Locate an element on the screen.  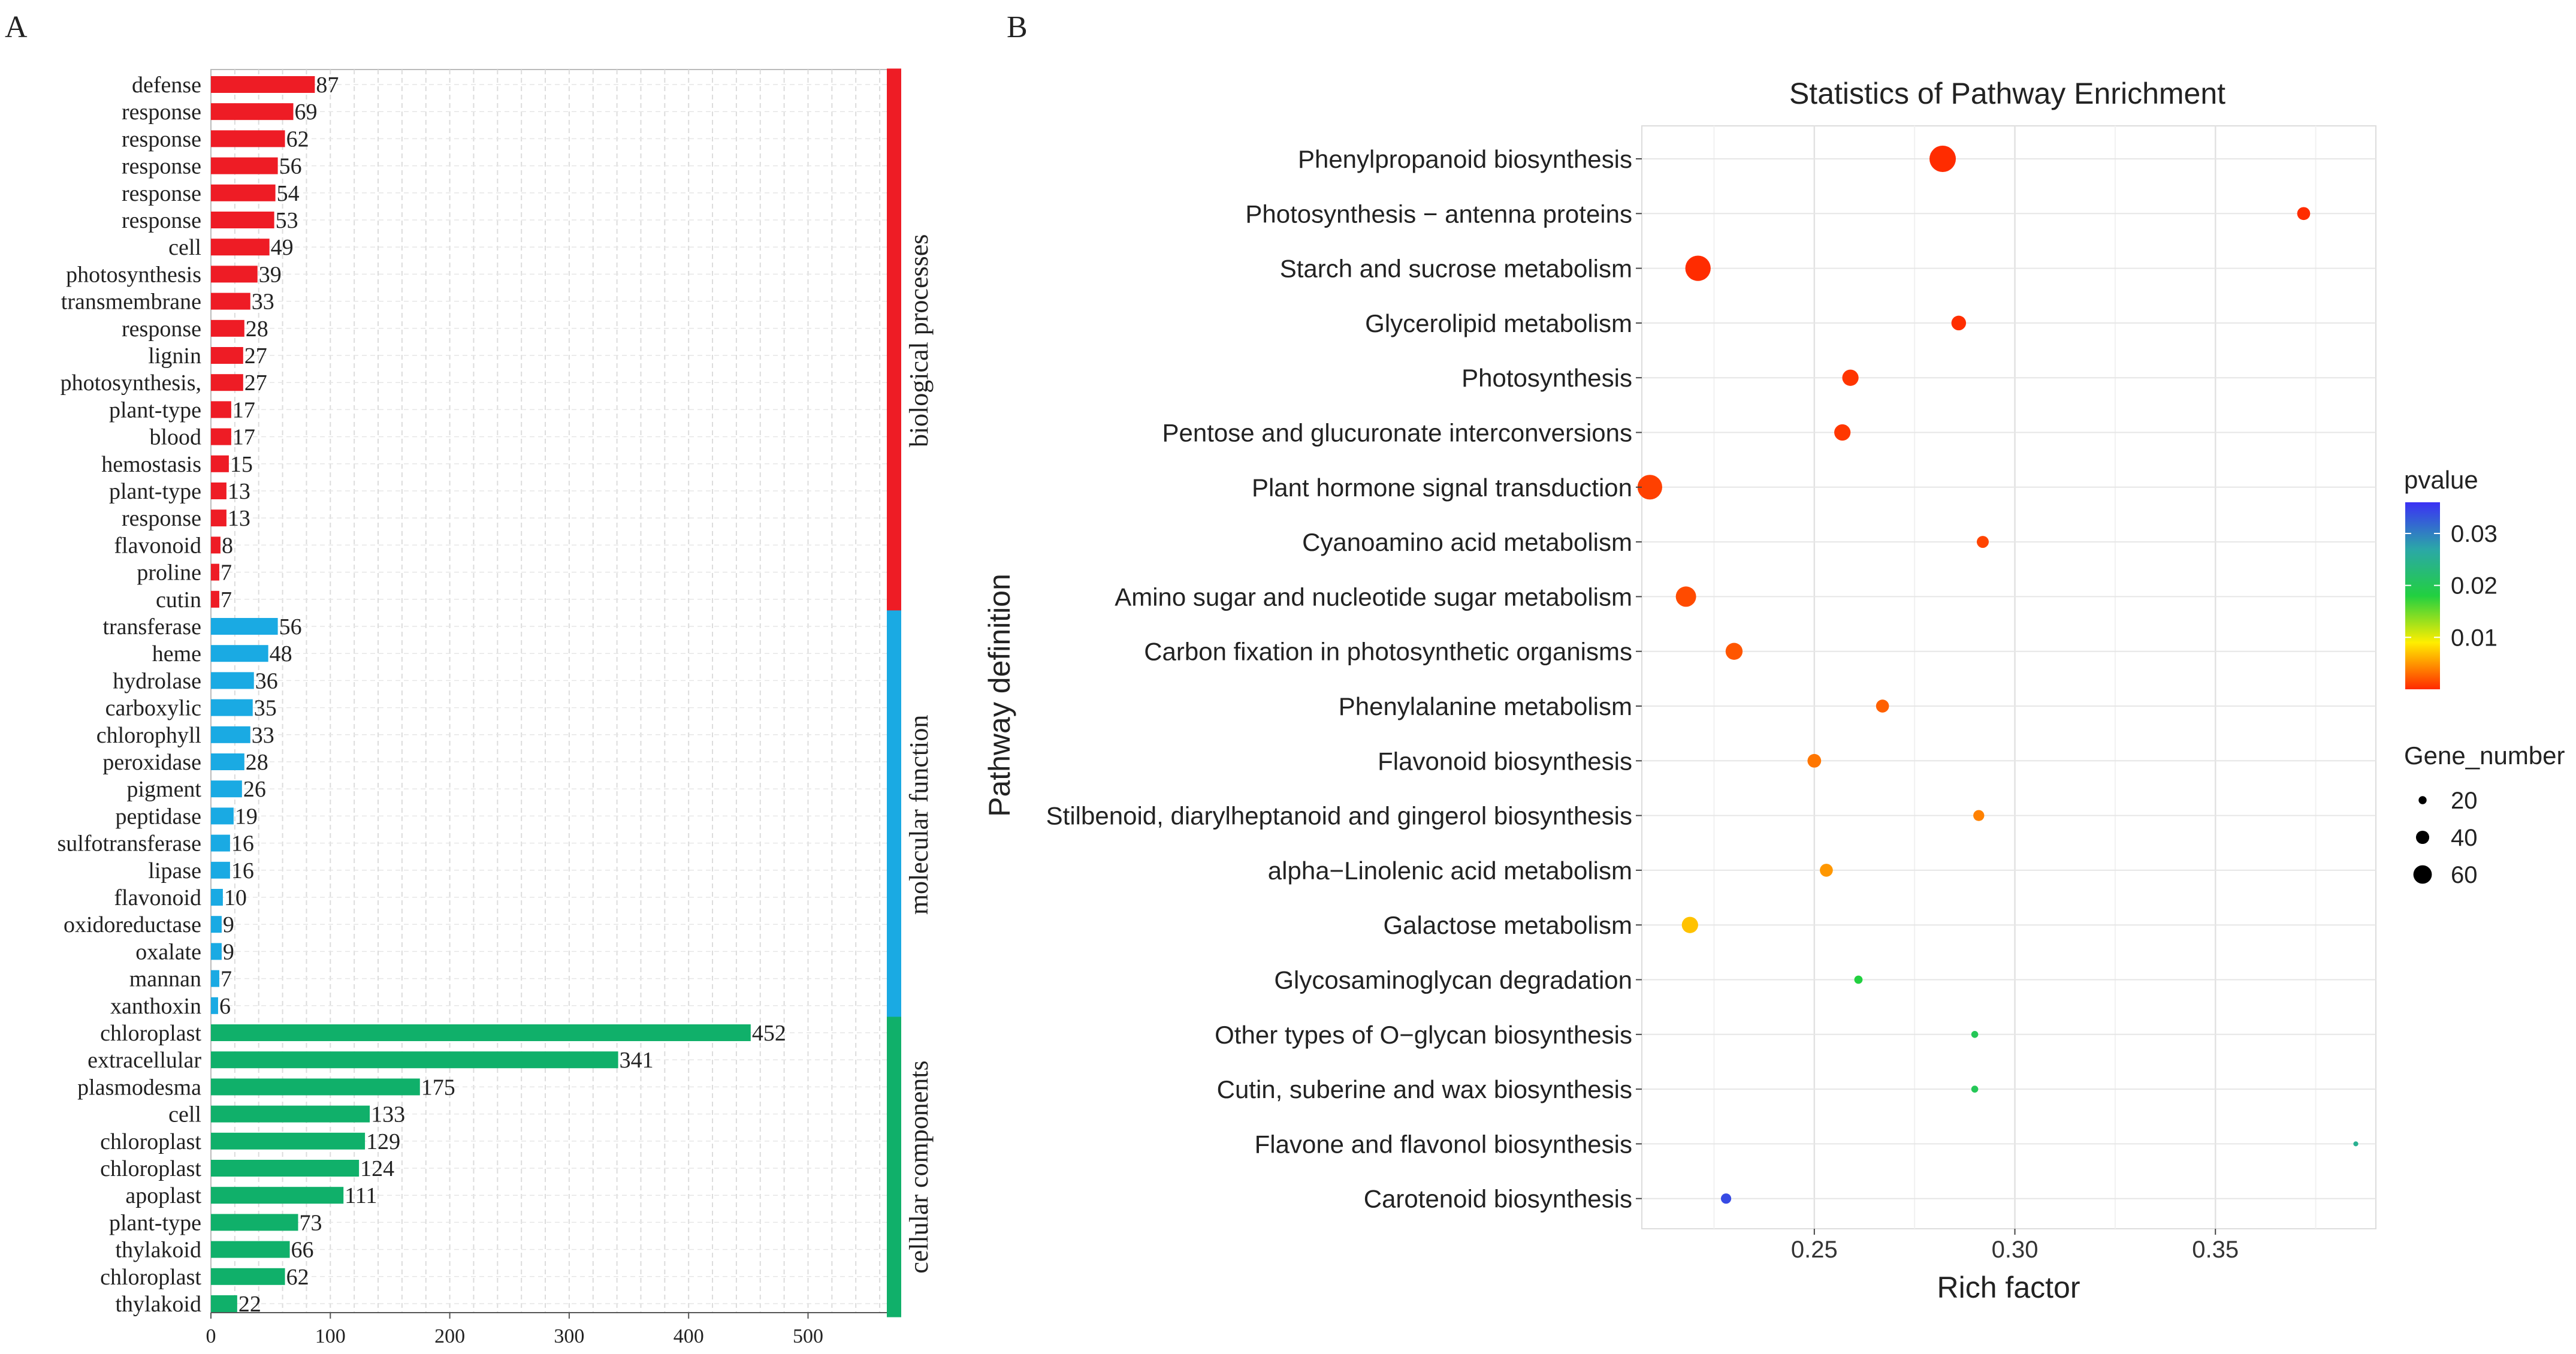
panel-a-group-label: biological processes is located at coordinates (919, 341).